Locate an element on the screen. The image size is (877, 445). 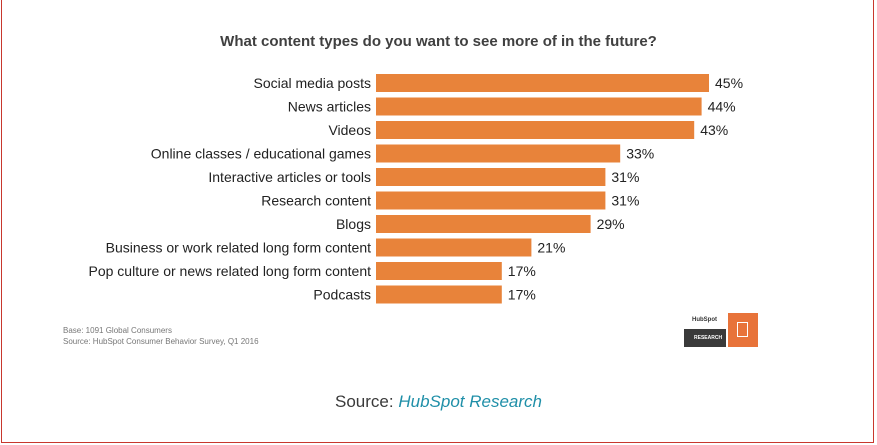
value-label: 45% is located at coordinates (729, 83).